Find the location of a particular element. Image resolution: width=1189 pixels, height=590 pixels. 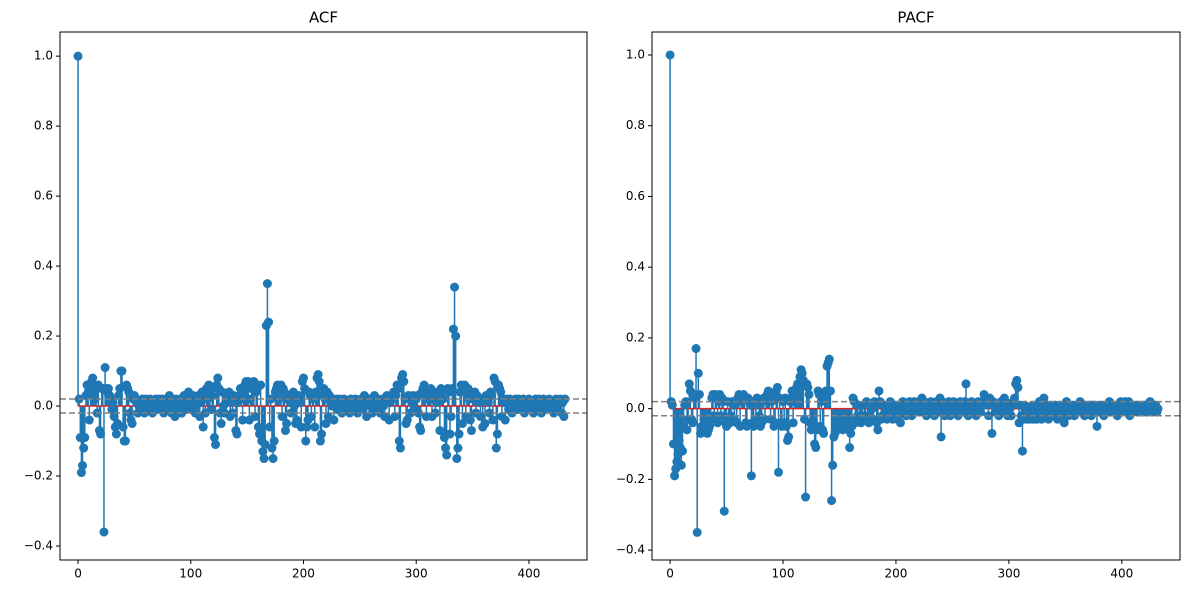

x-tick-label: 300 is located at coordinates (1008, 574).